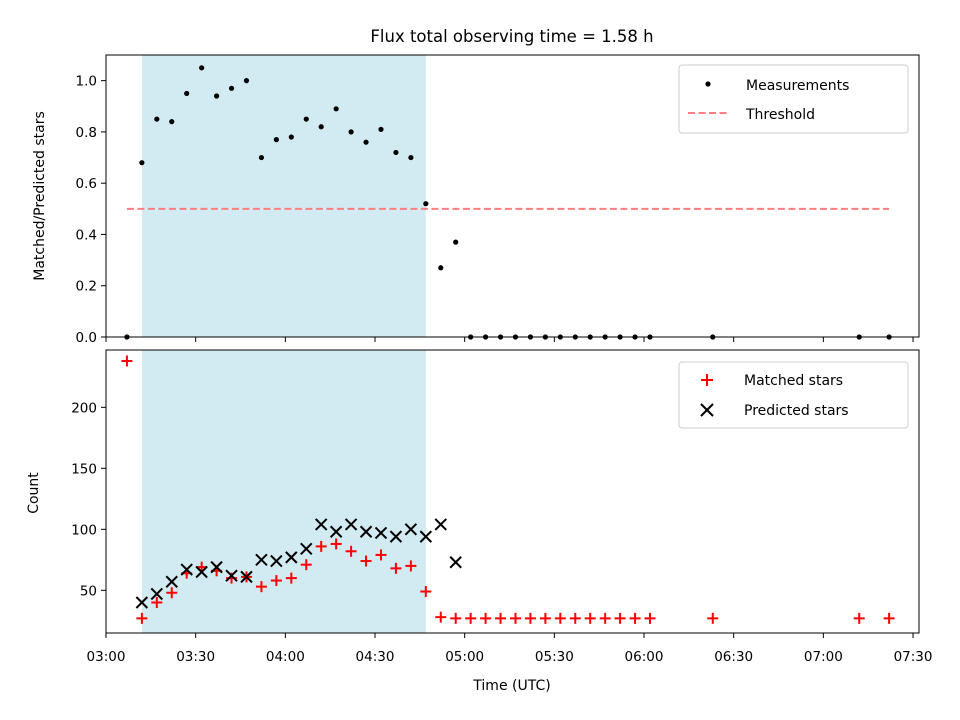  I want to click on measurements-legend-marker, so click(708, 84).